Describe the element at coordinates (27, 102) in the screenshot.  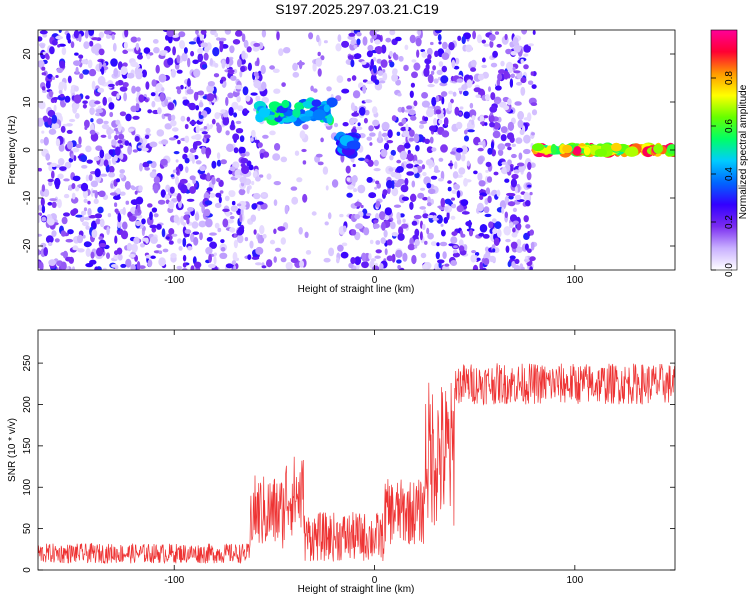
I see `y-tick-label: 10` at that location.